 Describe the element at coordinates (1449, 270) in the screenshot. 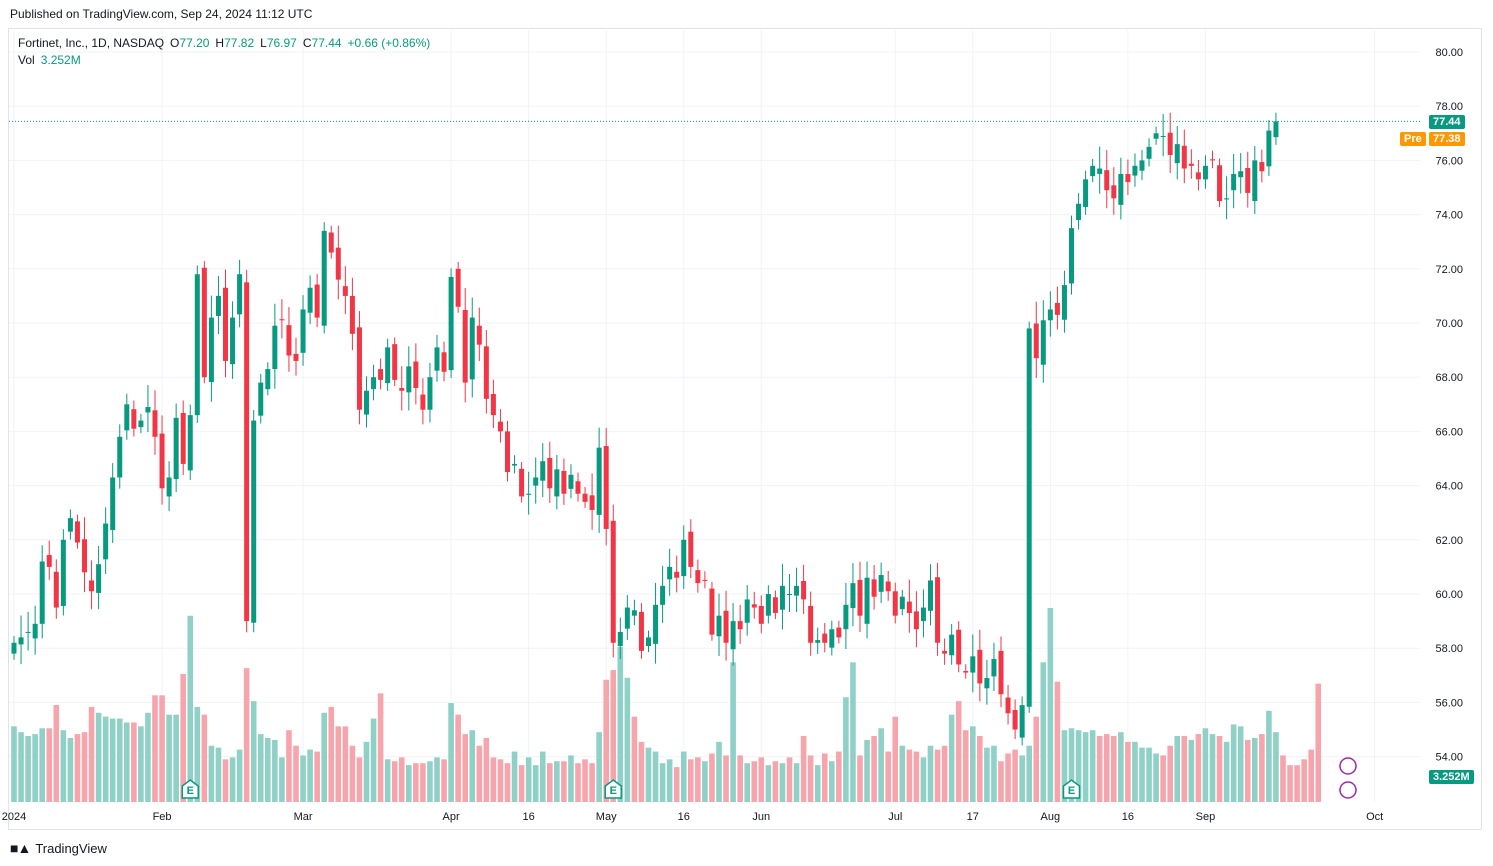

I see `y-tick-label: 72.00` at that location.